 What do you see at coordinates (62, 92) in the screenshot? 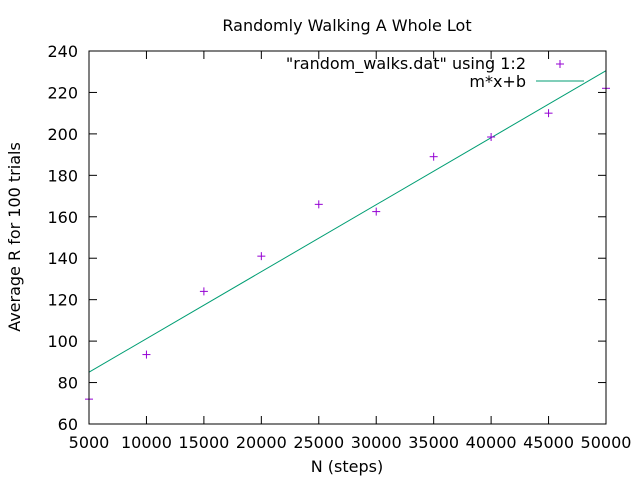
I see `y-tick-label: 220` at bounding box center [62, 92].